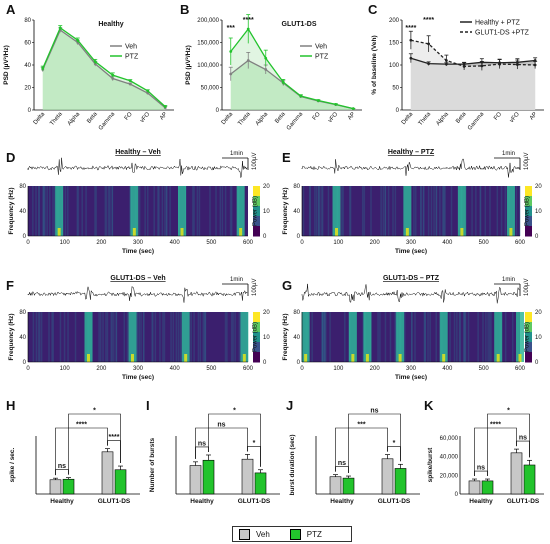  Describe the element at coordinates (132, 57) in the screenshot. I see `legend-label-1: PTZ` at that location.